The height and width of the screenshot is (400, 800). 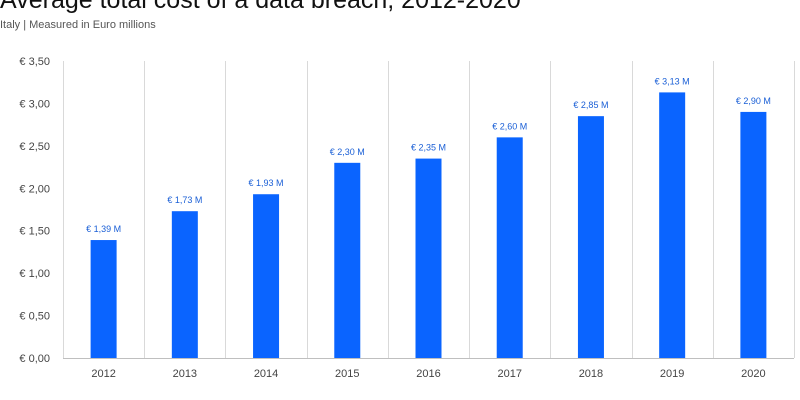 What do you see at coordinates (184, 200) in the screenshot?
I see `data-label: € 1,73 M` at bounding box center [184, 200].